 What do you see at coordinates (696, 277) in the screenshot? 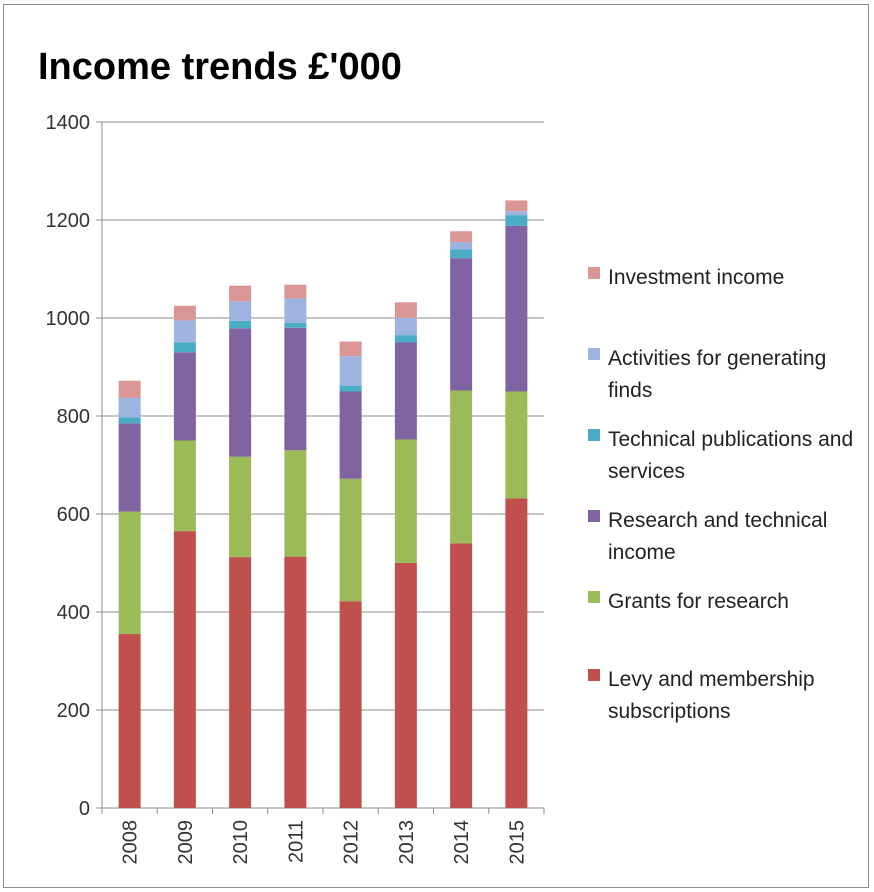
I see `legend-label: Investment income` at bounding box center [696, 277].